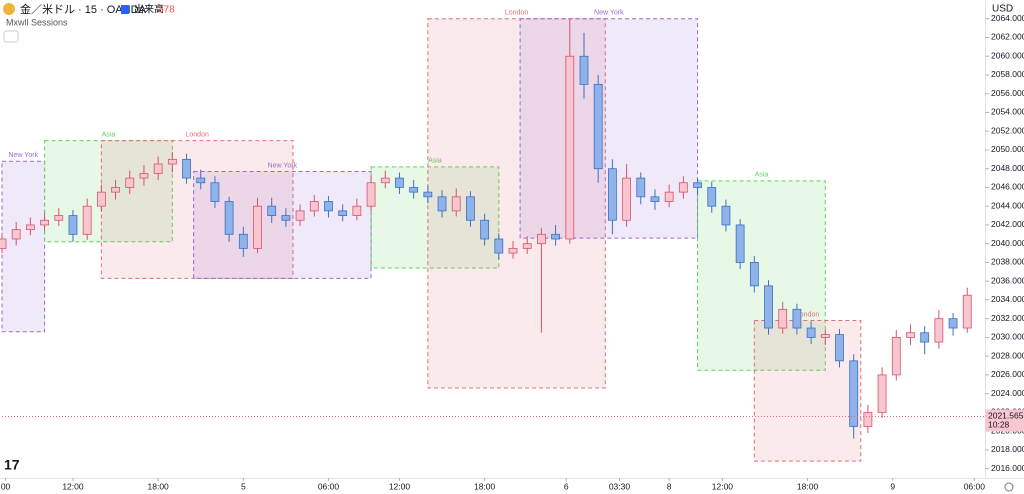 This screenshot has height=494, width=1024. What do you see at coordinates (400, 486) in the screenshot?
I see `x-tick-label: 12:00` at bounding box center [400, 486].